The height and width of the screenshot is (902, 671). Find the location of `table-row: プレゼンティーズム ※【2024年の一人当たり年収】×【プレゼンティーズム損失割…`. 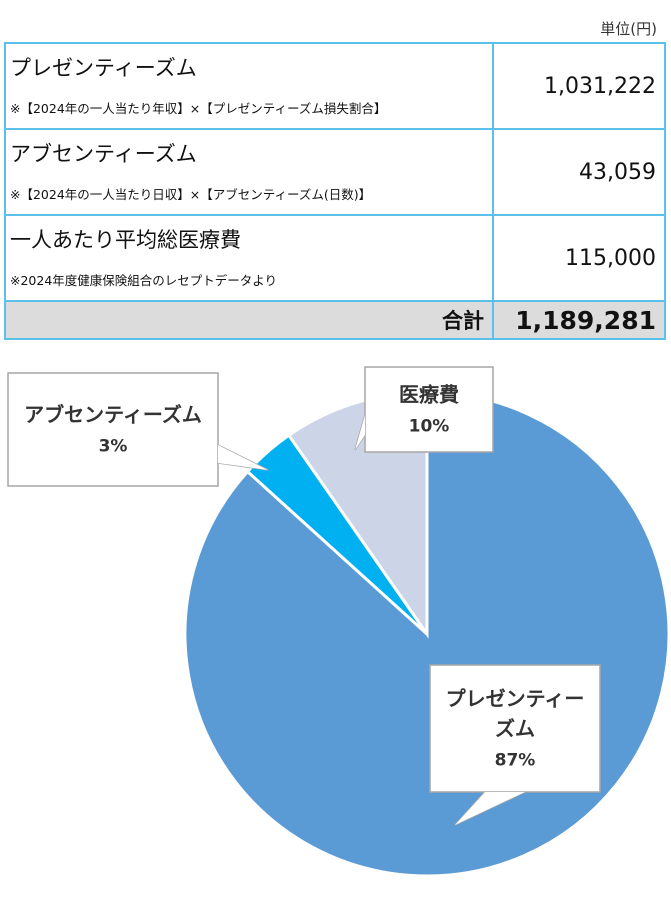

table-row: プレゼンティーズム ※【2024年の一人当たり年収】×【プレゼンティーズム損失割… is located at coordinates (335, 86).